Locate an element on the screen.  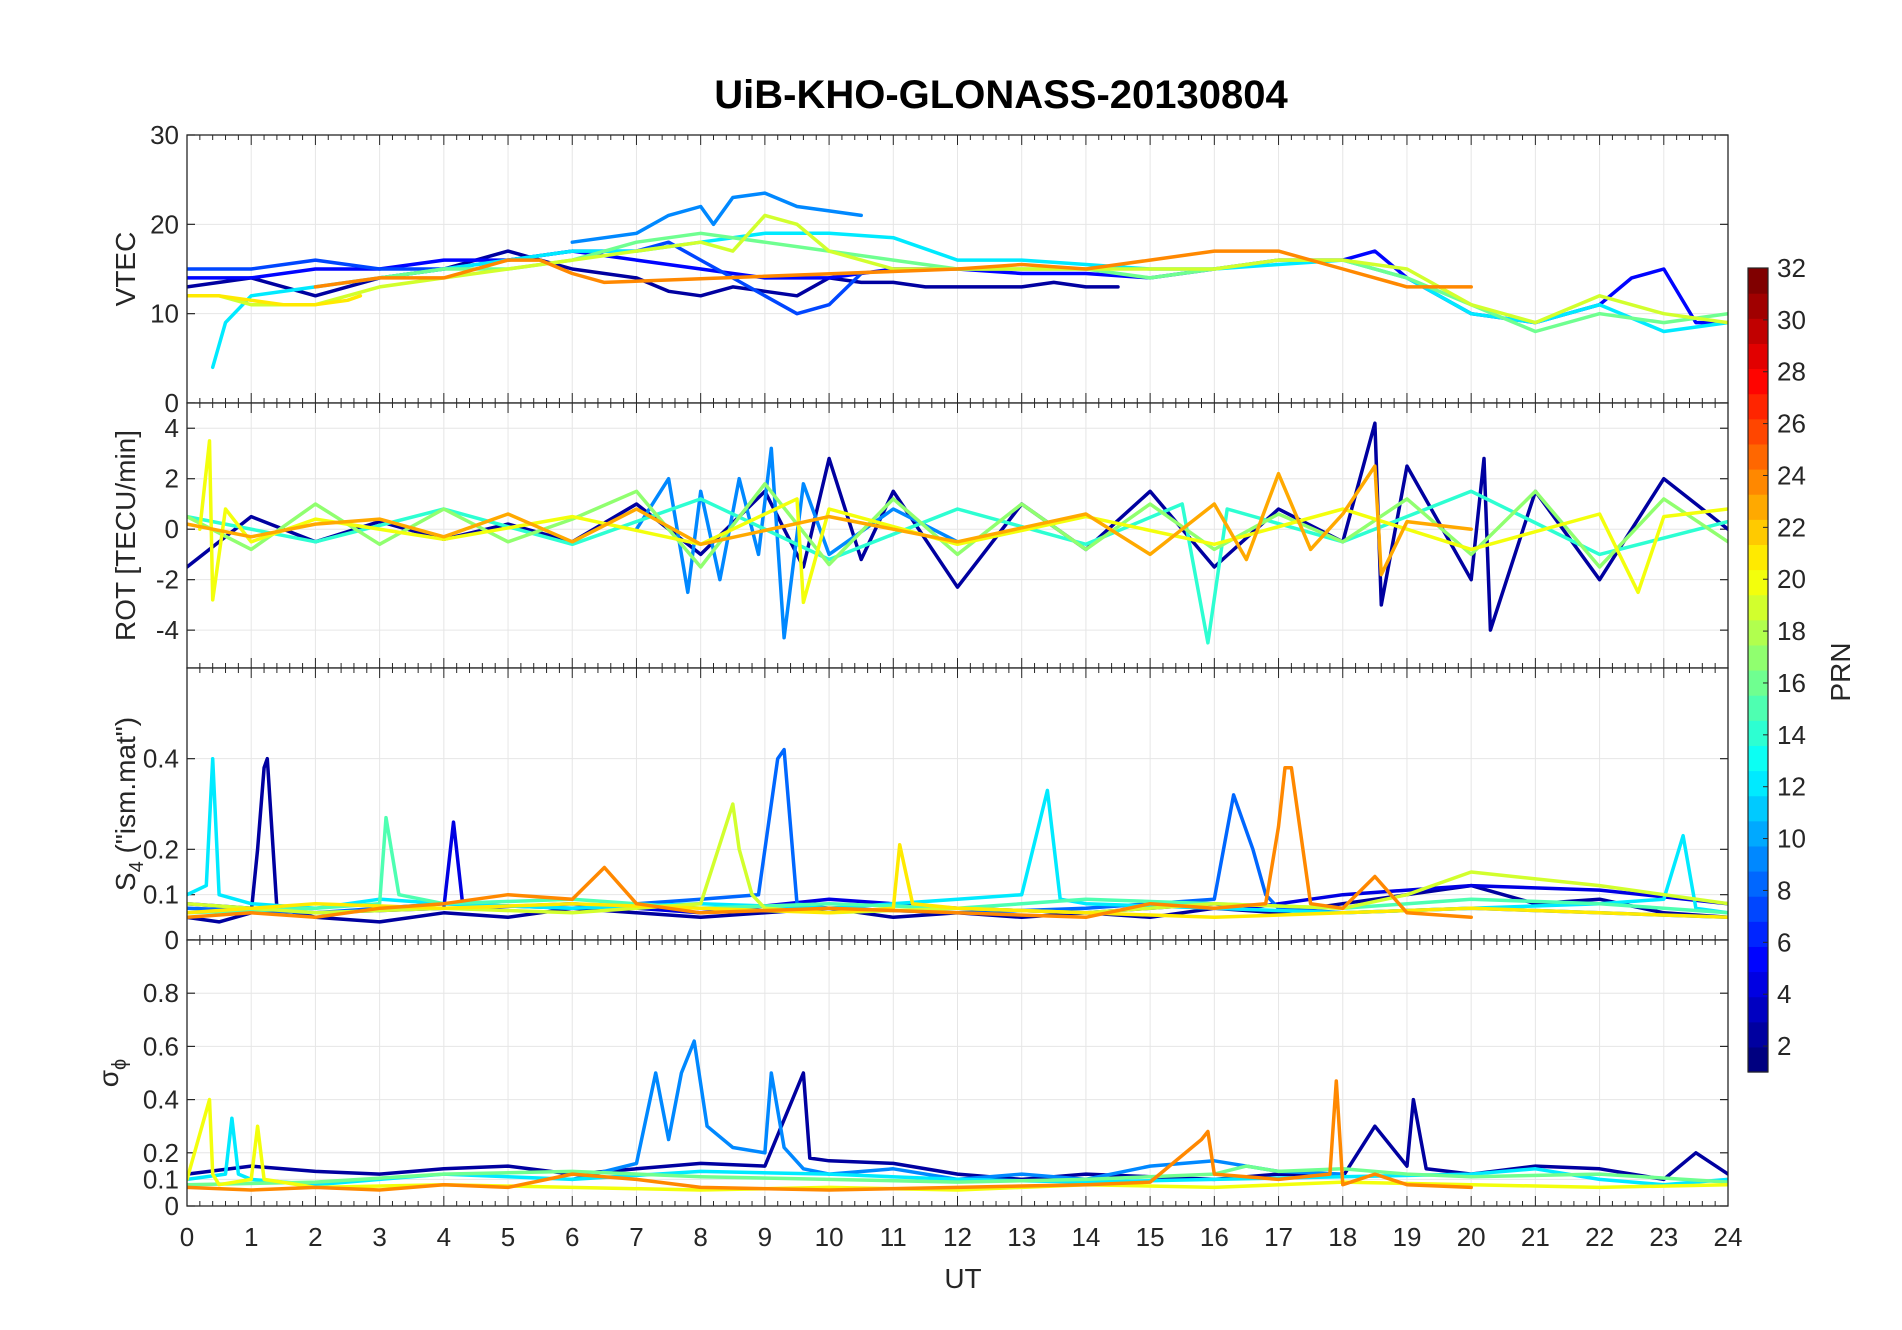
y-tick-label: 0.2 is located at coordinates (161, 849).